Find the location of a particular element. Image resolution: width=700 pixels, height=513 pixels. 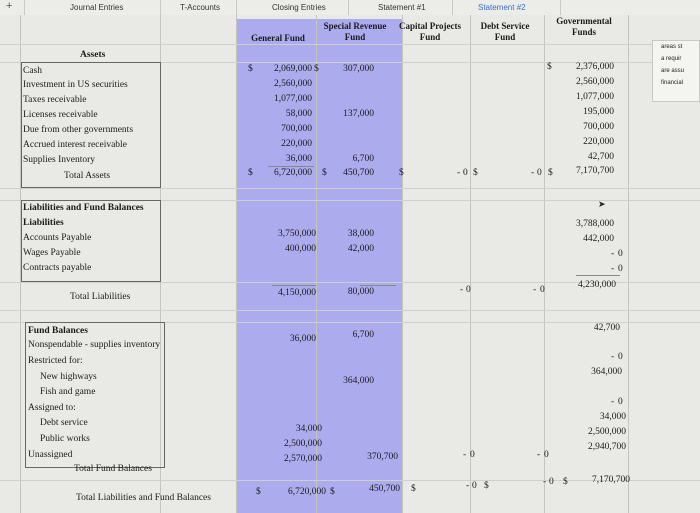

cell-value: 42,000 is located at coordinates (360, 249).